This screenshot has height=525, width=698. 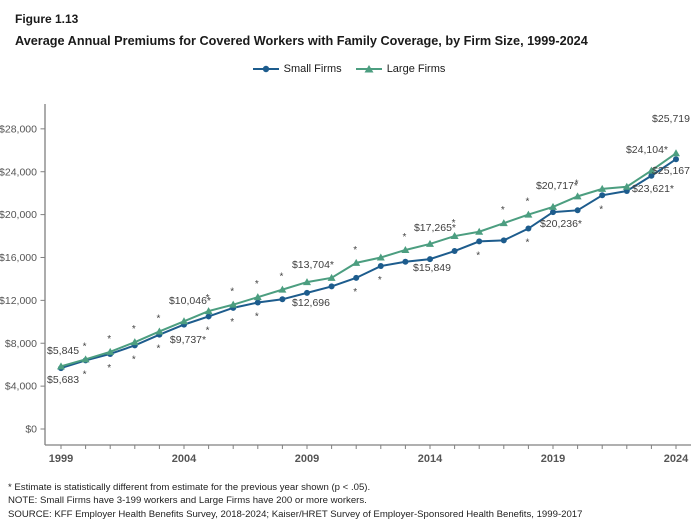 What do you see at coordinates (435, 228) in the screenshot?
I see `point-value-label: $17,265*` at bounding box center [435, 228].